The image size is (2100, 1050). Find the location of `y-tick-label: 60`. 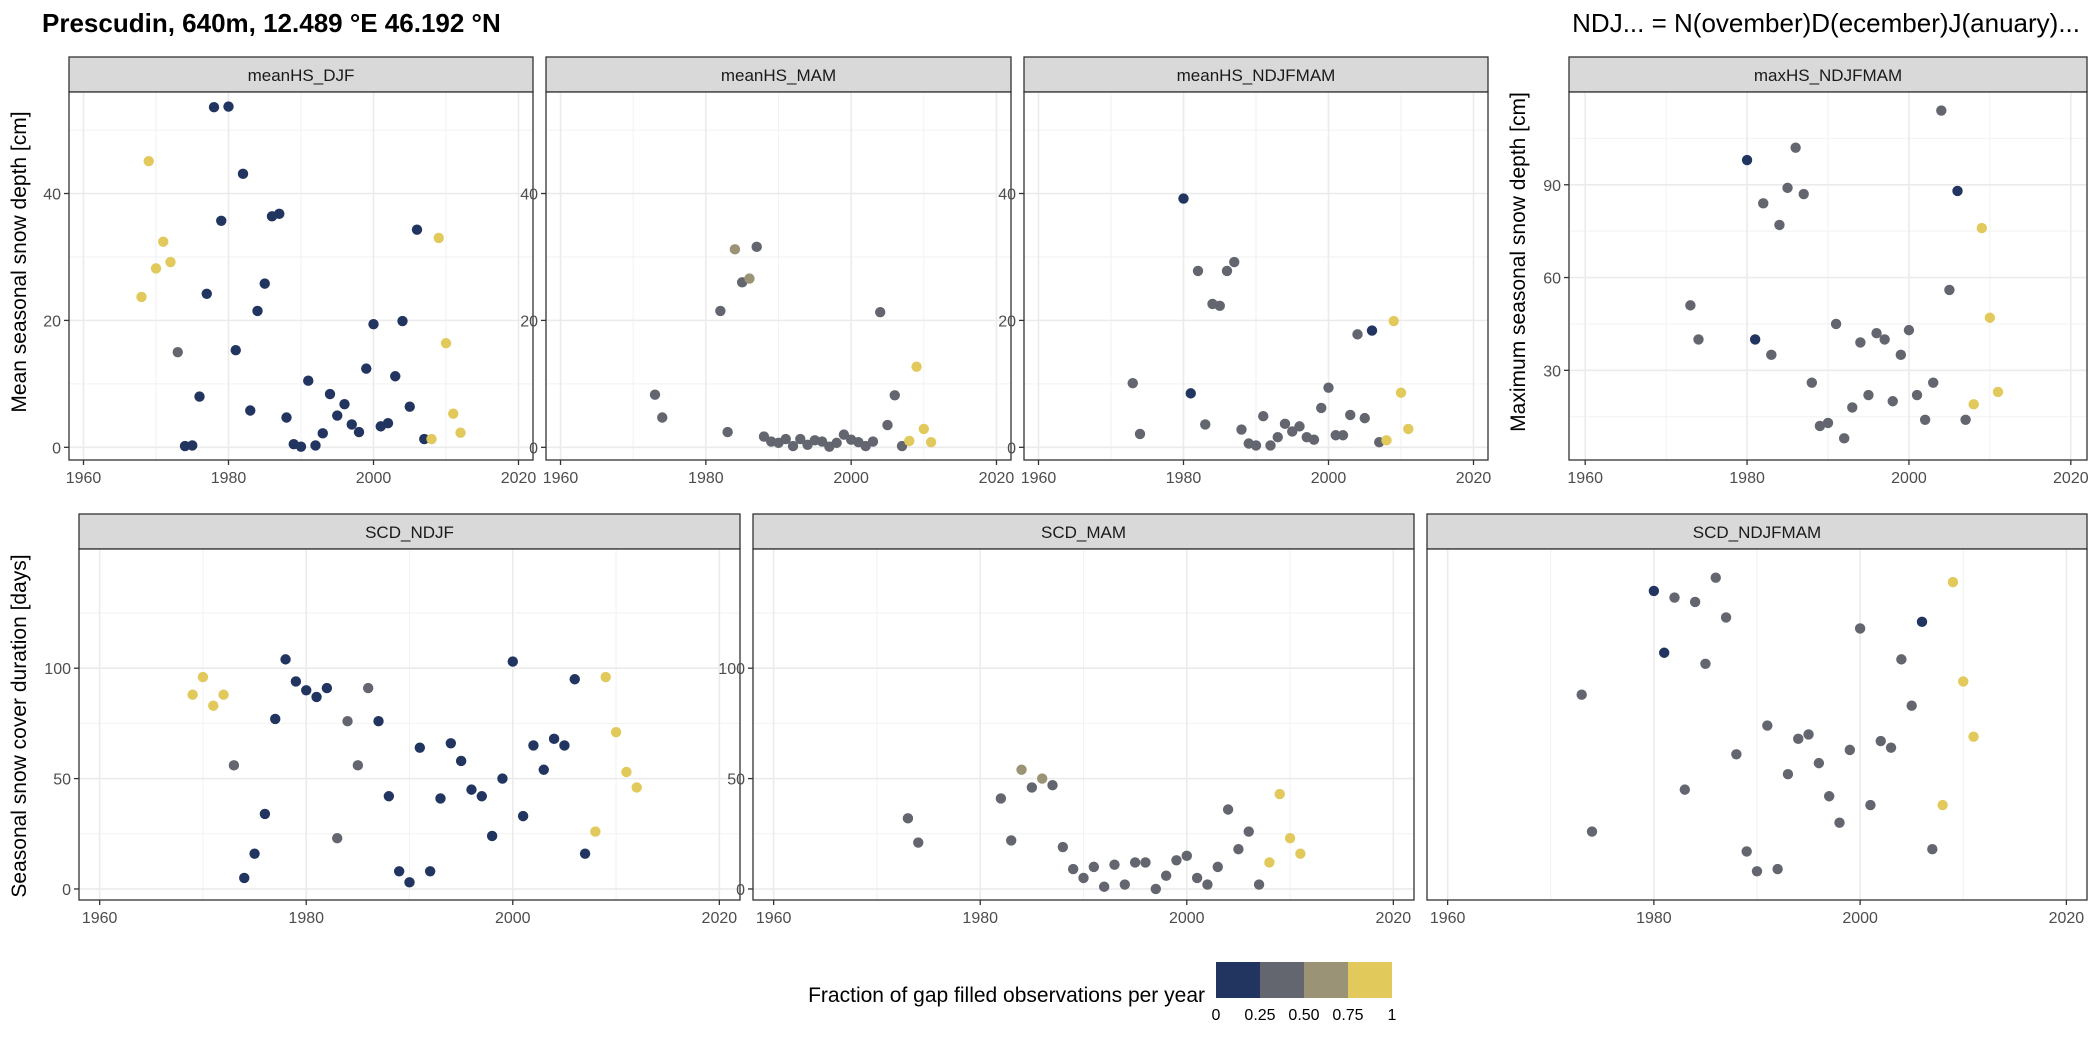

y-tick-label: 60 is located at coordinates (1552, 279).